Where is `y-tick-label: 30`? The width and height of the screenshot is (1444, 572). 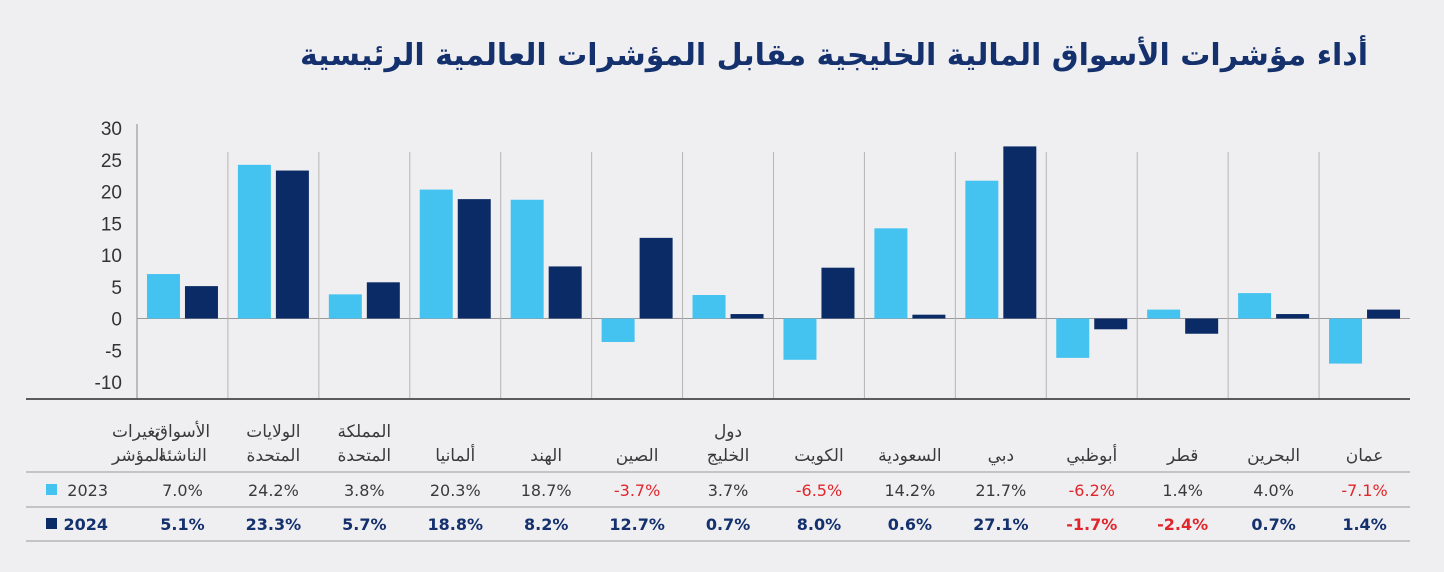
y-tick-label: 30 is located at coordinates (111, 129).